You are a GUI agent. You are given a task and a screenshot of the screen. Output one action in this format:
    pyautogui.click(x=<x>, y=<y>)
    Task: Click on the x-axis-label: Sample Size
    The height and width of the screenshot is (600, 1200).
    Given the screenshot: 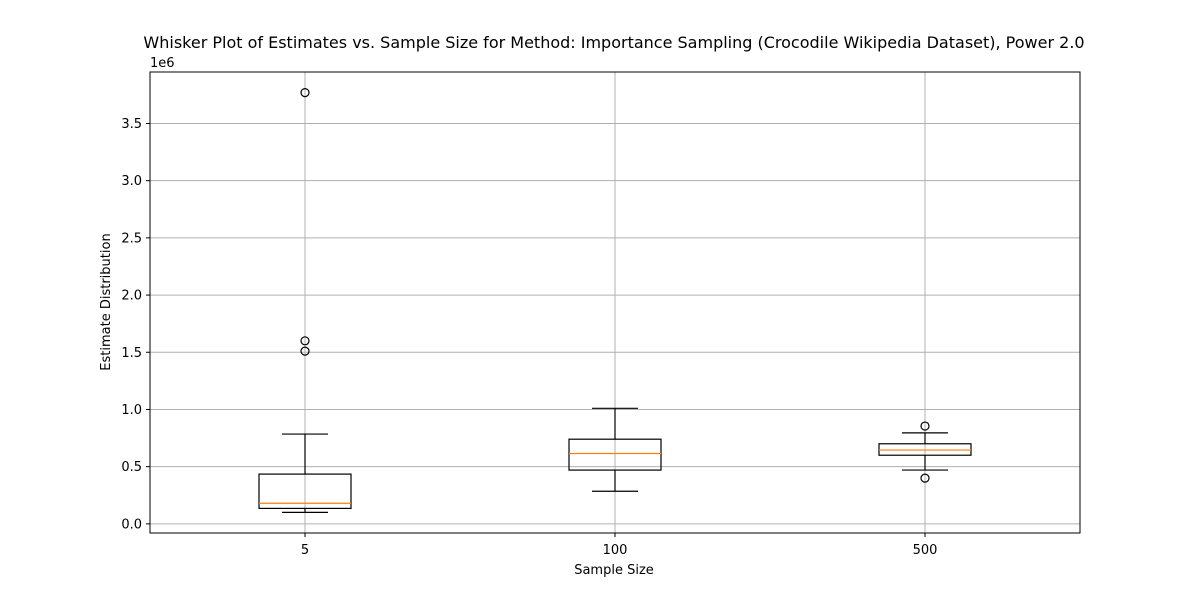 What is the action you would take?
    pyautogui.click(x=614, y=570)
    